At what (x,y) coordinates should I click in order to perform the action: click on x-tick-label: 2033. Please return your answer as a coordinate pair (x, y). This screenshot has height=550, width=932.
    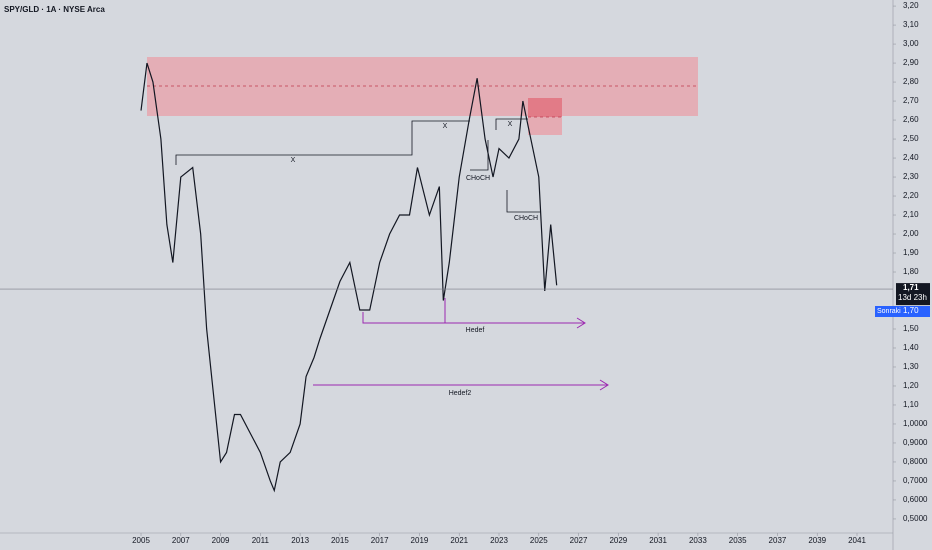
    Looking at the image, I should click on (698, 540).